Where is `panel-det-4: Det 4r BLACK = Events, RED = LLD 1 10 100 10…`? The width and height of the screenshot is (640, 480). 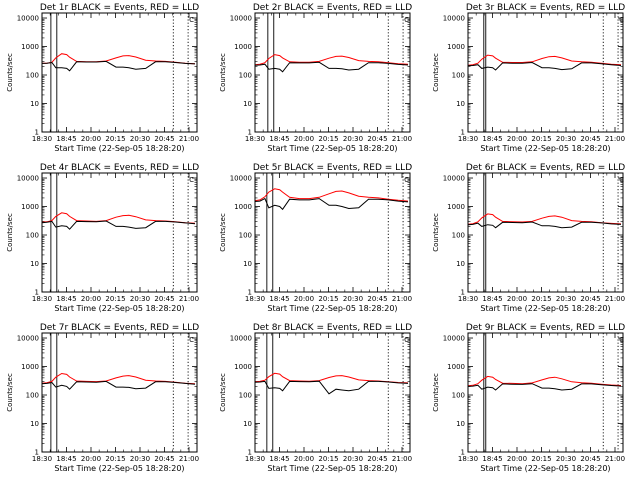 panel-det-4: Det 4r BLACK = Events, RED = LLD 1 10 100 10… is located at coordinates (102, 238).